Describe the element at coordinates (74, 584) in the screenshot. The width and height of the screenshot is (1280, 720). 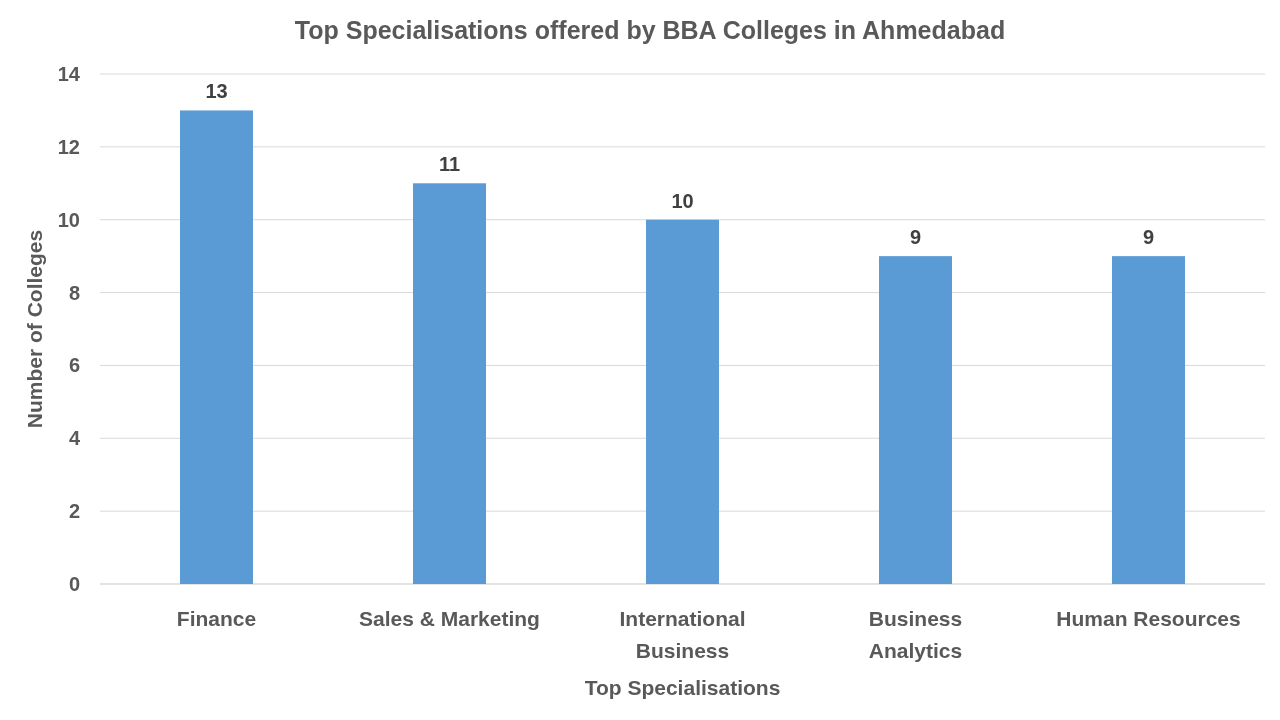
I see `y-tick-label: 0` at that location.